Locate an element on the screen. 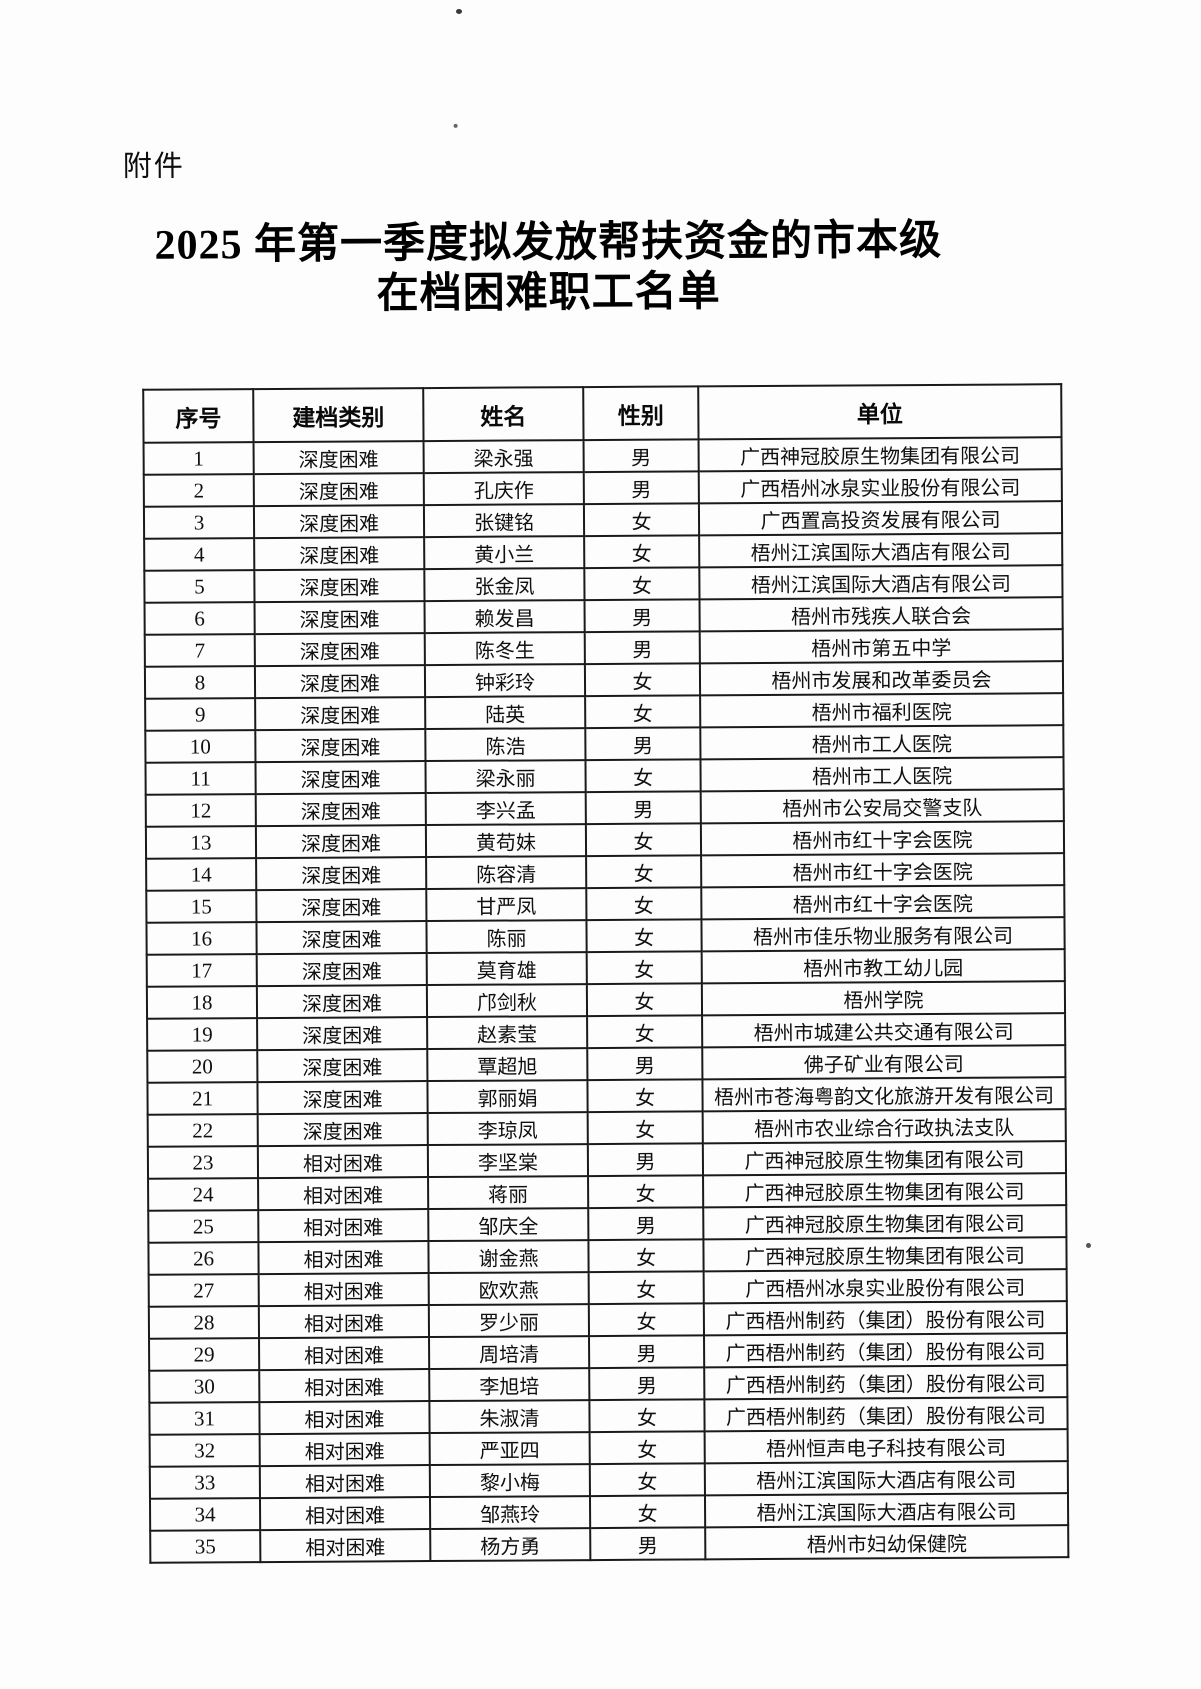 The width and height of the screenshot is (1201, 1689). table-cell: 广西置高投资发展有限公司 is located at coordinates (880, 518).